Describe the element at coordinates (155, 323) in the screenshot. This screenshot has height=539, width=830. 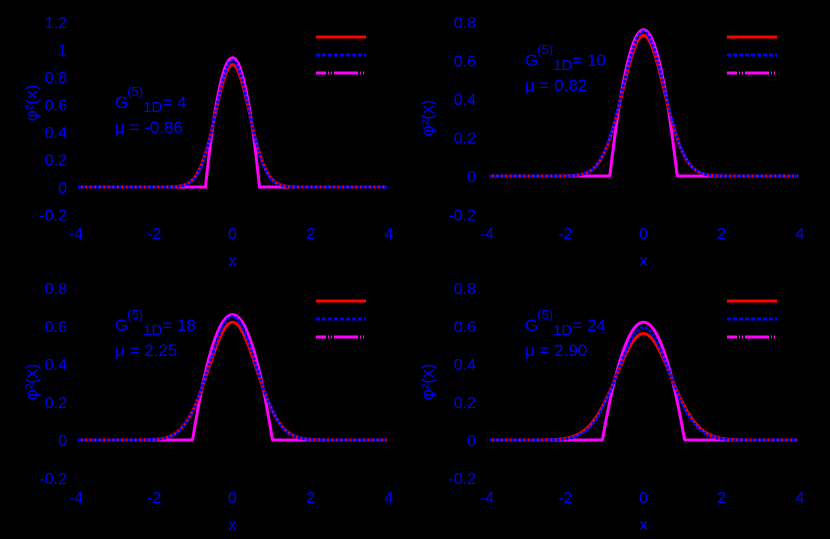
I see `coupling-label: G(5)1D= 18` at that location.